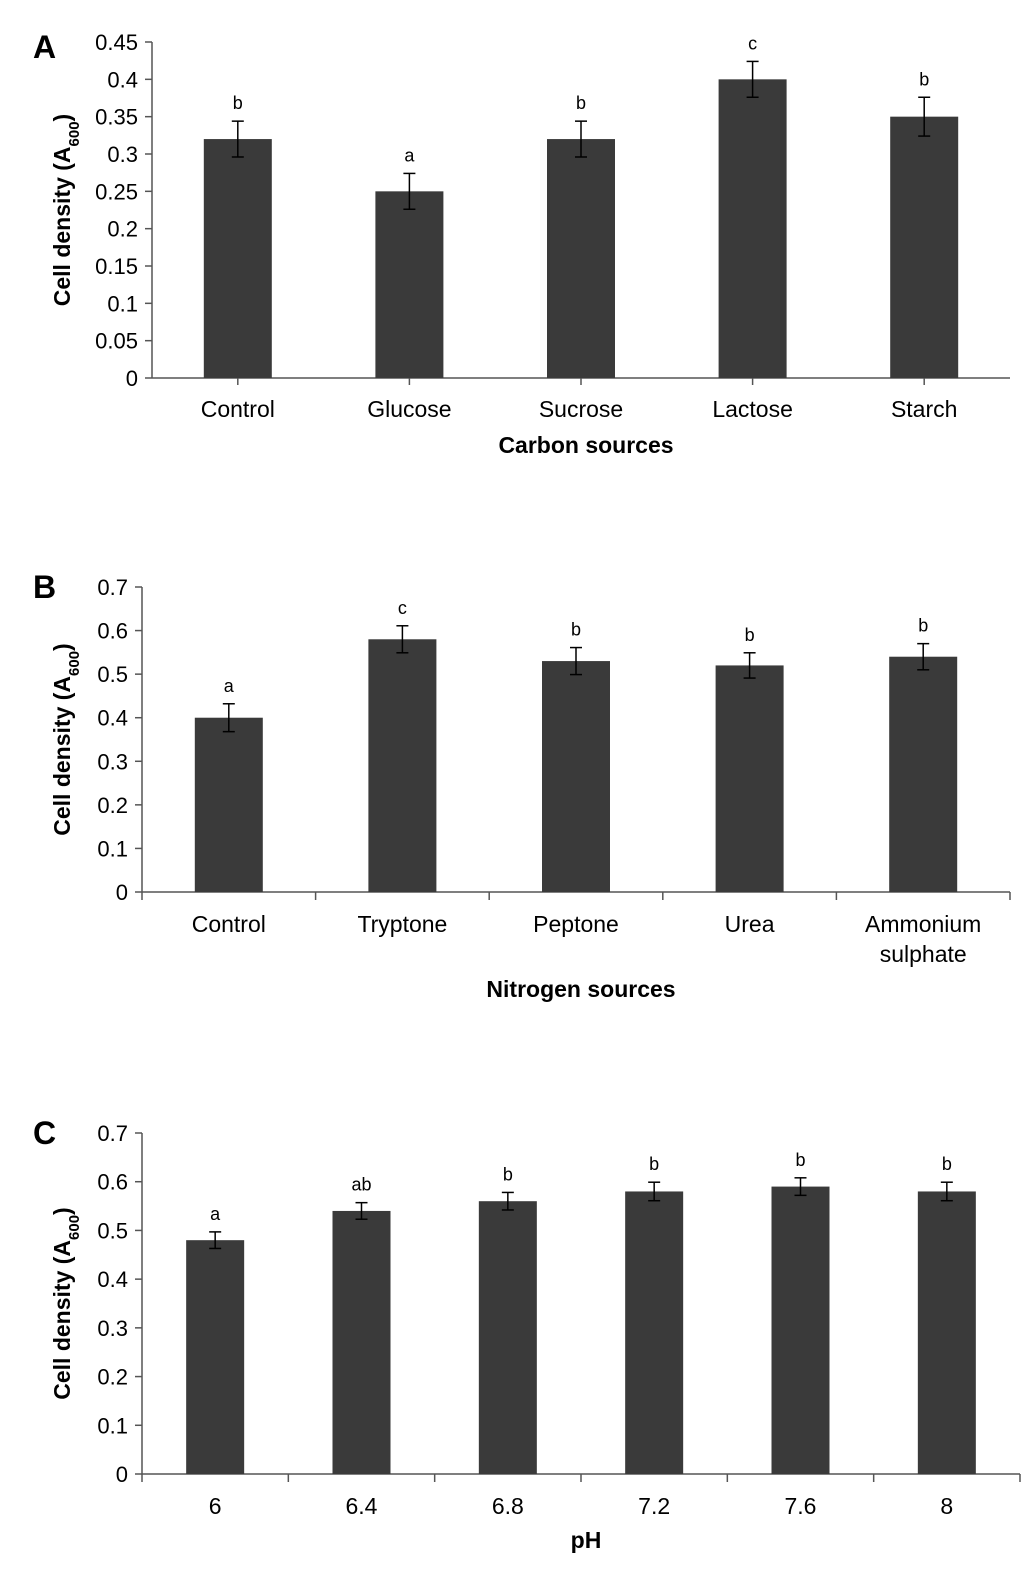 Image resolution: width=1035 pixels, height=1584 pixels. Describe the element at coordinates (924, 409) in the screenshot. I see `x-tick-label: Starch` at that location.